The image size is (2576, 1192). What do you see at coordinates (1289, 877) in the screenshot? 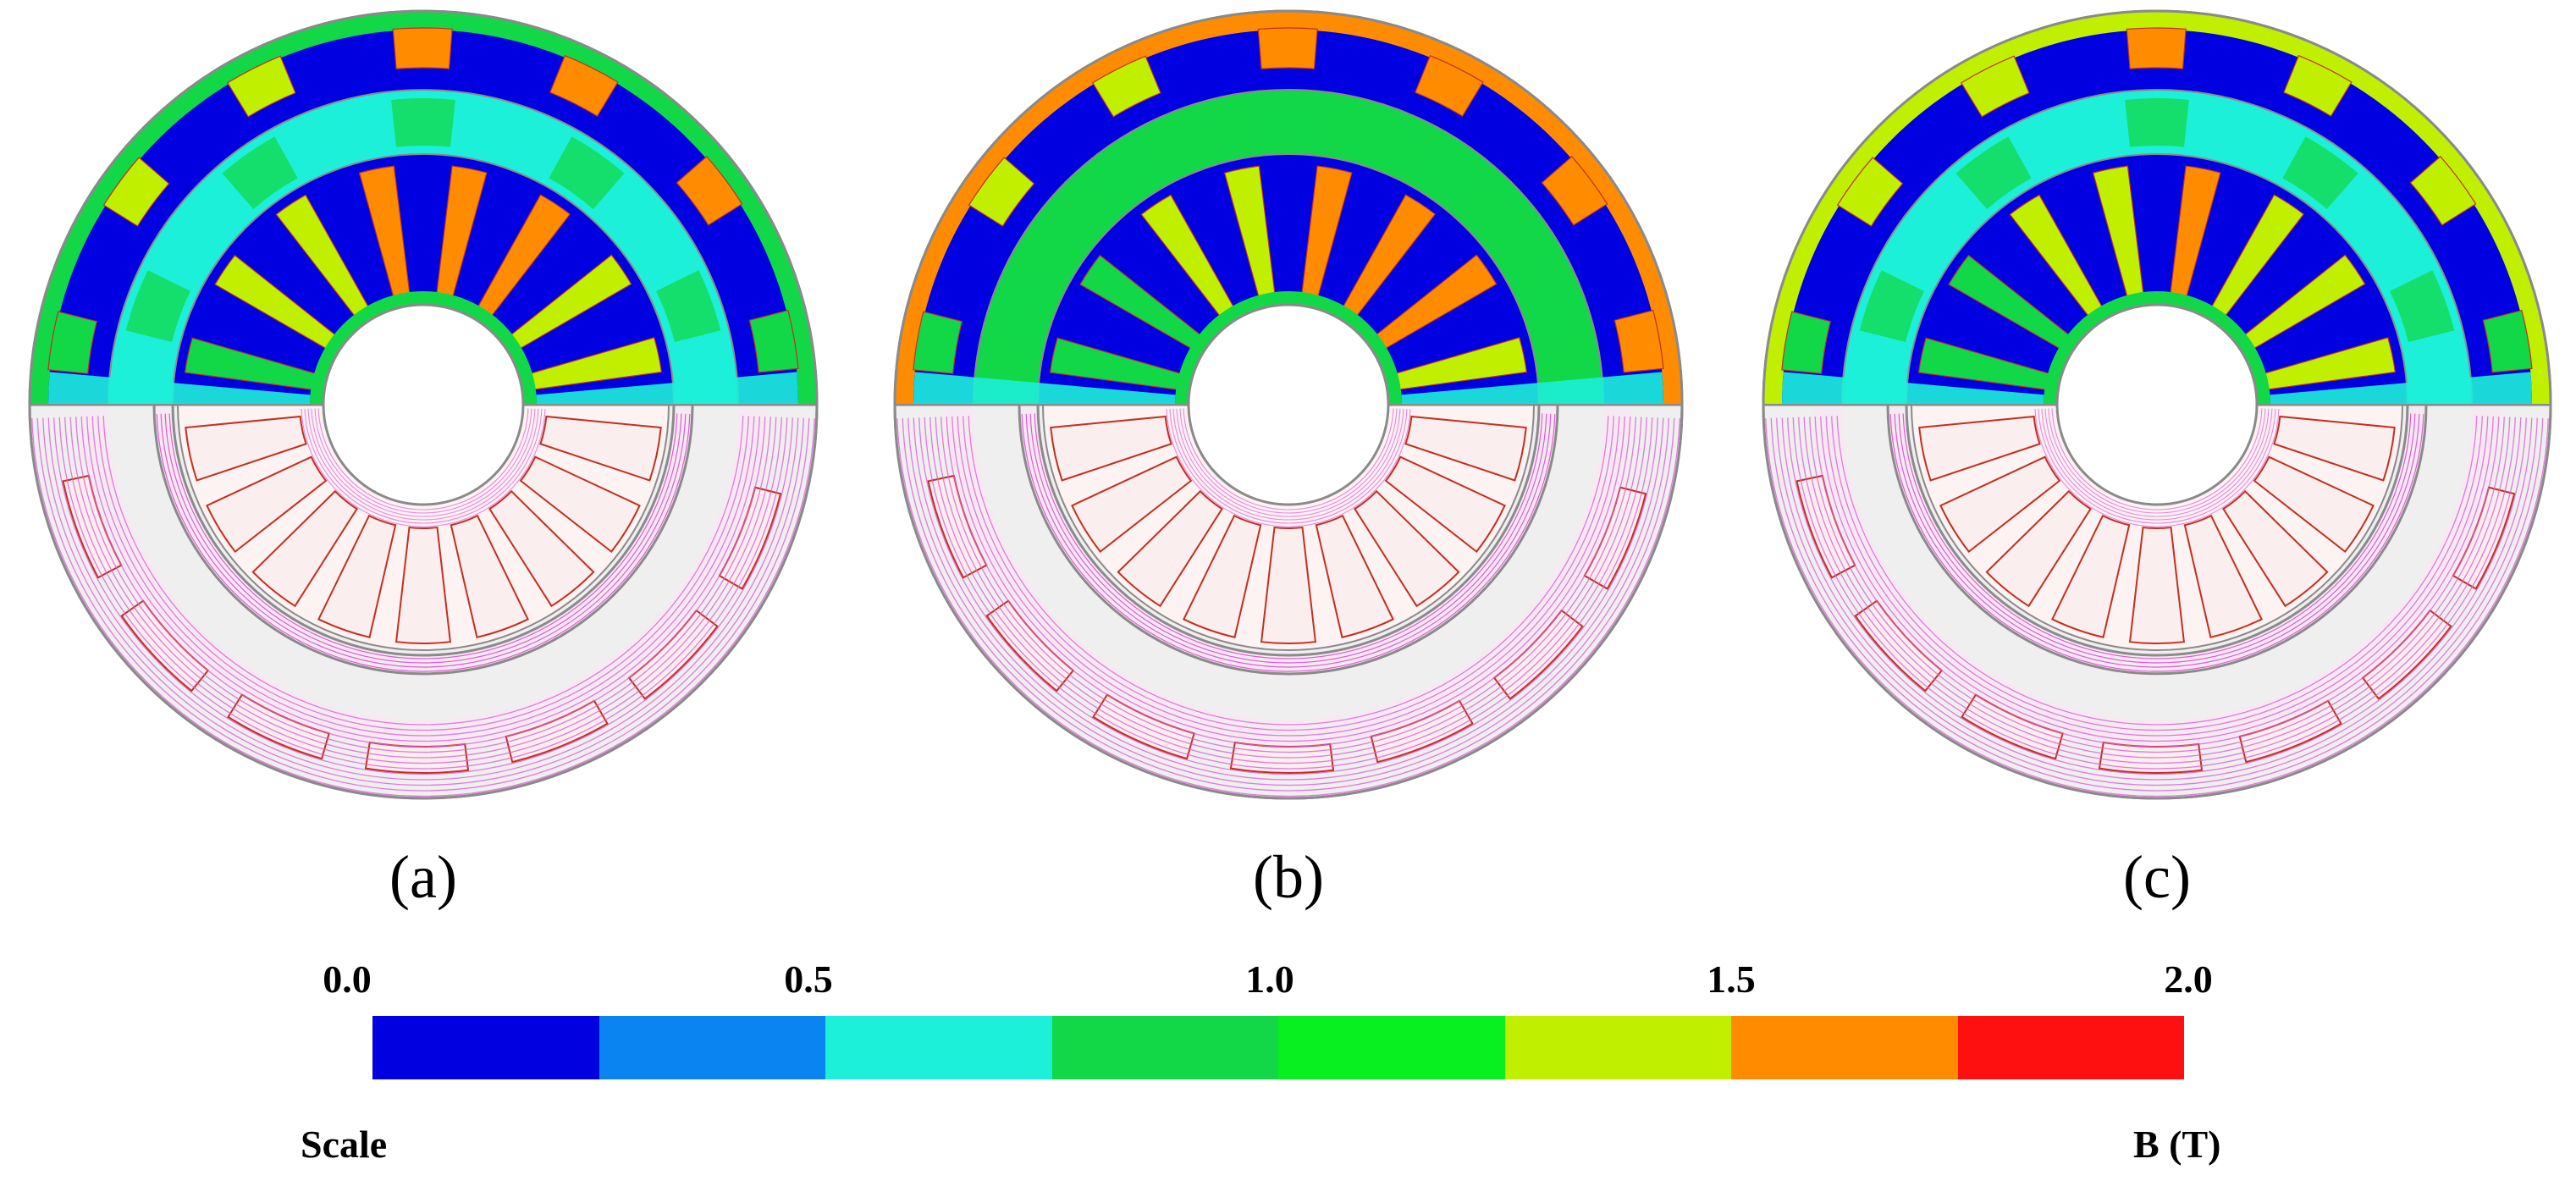
I see `panel-label-b: (b)` at bounding box center [1289, 877].